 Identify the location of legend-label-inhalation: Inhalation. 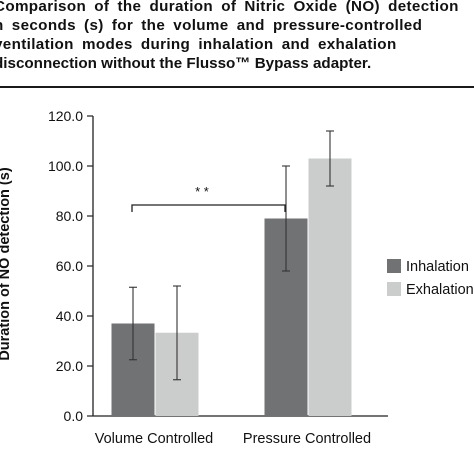
(437, 267).